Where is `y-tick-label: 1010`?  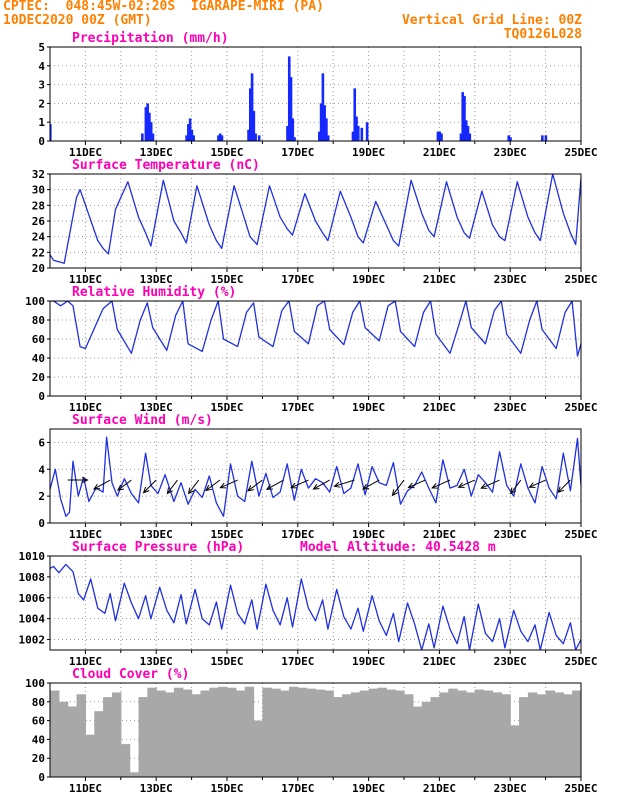 y-tick-label: 1010 is located at coordinates (32, 556).